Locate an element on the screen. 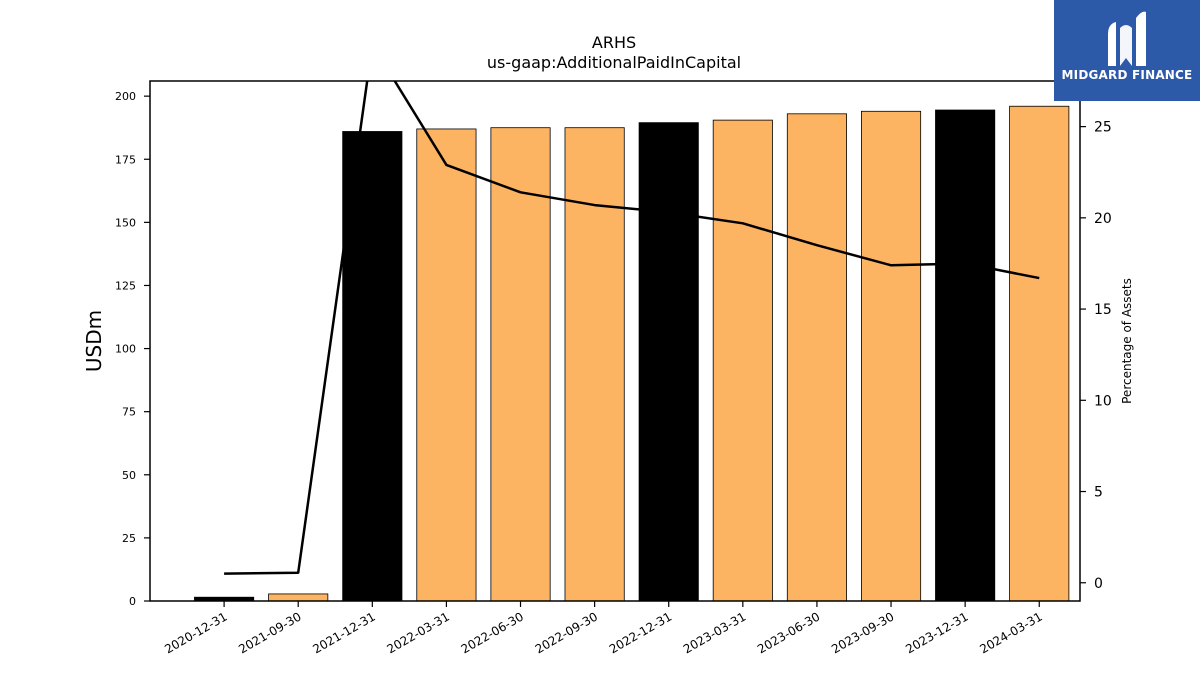  y-tick-label: 50 is located at coordinates (129, 475).